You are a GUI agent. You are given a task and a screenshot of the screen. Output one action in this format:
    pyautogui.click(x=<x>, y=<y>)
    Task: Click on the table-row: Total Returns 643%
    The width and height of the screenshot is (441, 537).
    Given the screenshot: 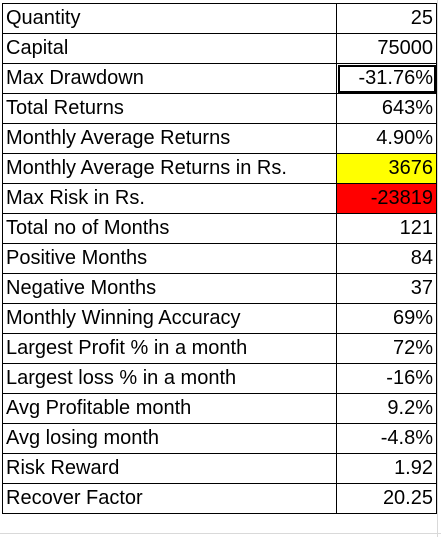 What is the action you would take?
    pyautogui.click(x=219, y=108)
    